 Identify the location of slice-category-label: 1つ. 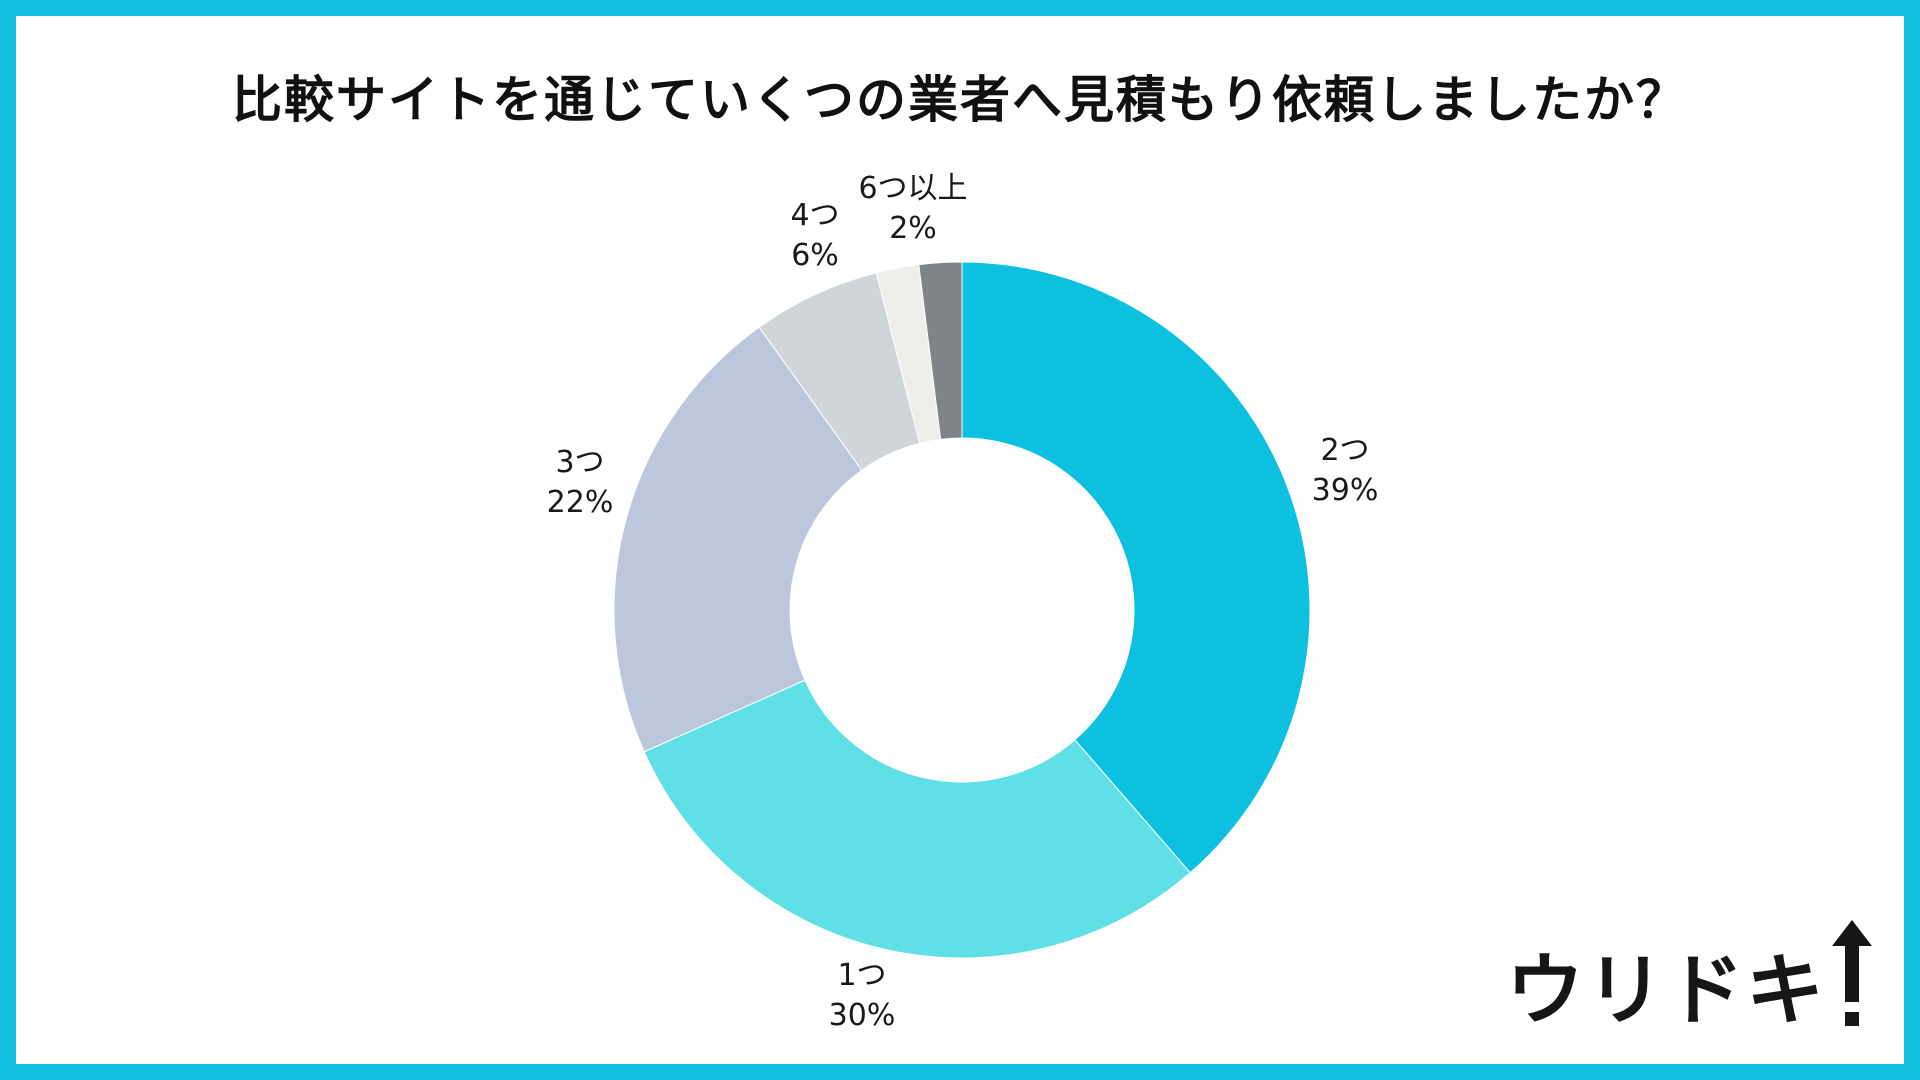
(861, 975).